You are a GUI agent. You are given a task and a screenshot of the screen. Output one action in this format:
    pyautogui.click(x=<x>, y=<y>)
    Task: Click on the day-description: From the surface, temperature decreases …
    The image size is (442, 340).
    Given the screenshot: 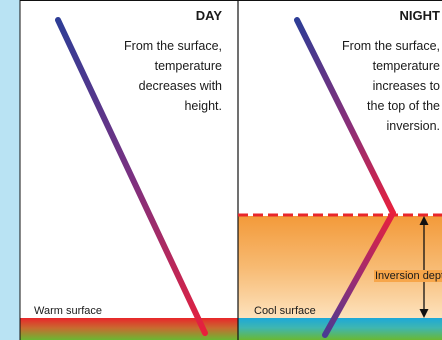 What is the action you would take?
    pyautogui.click(x=166, y=76)
    